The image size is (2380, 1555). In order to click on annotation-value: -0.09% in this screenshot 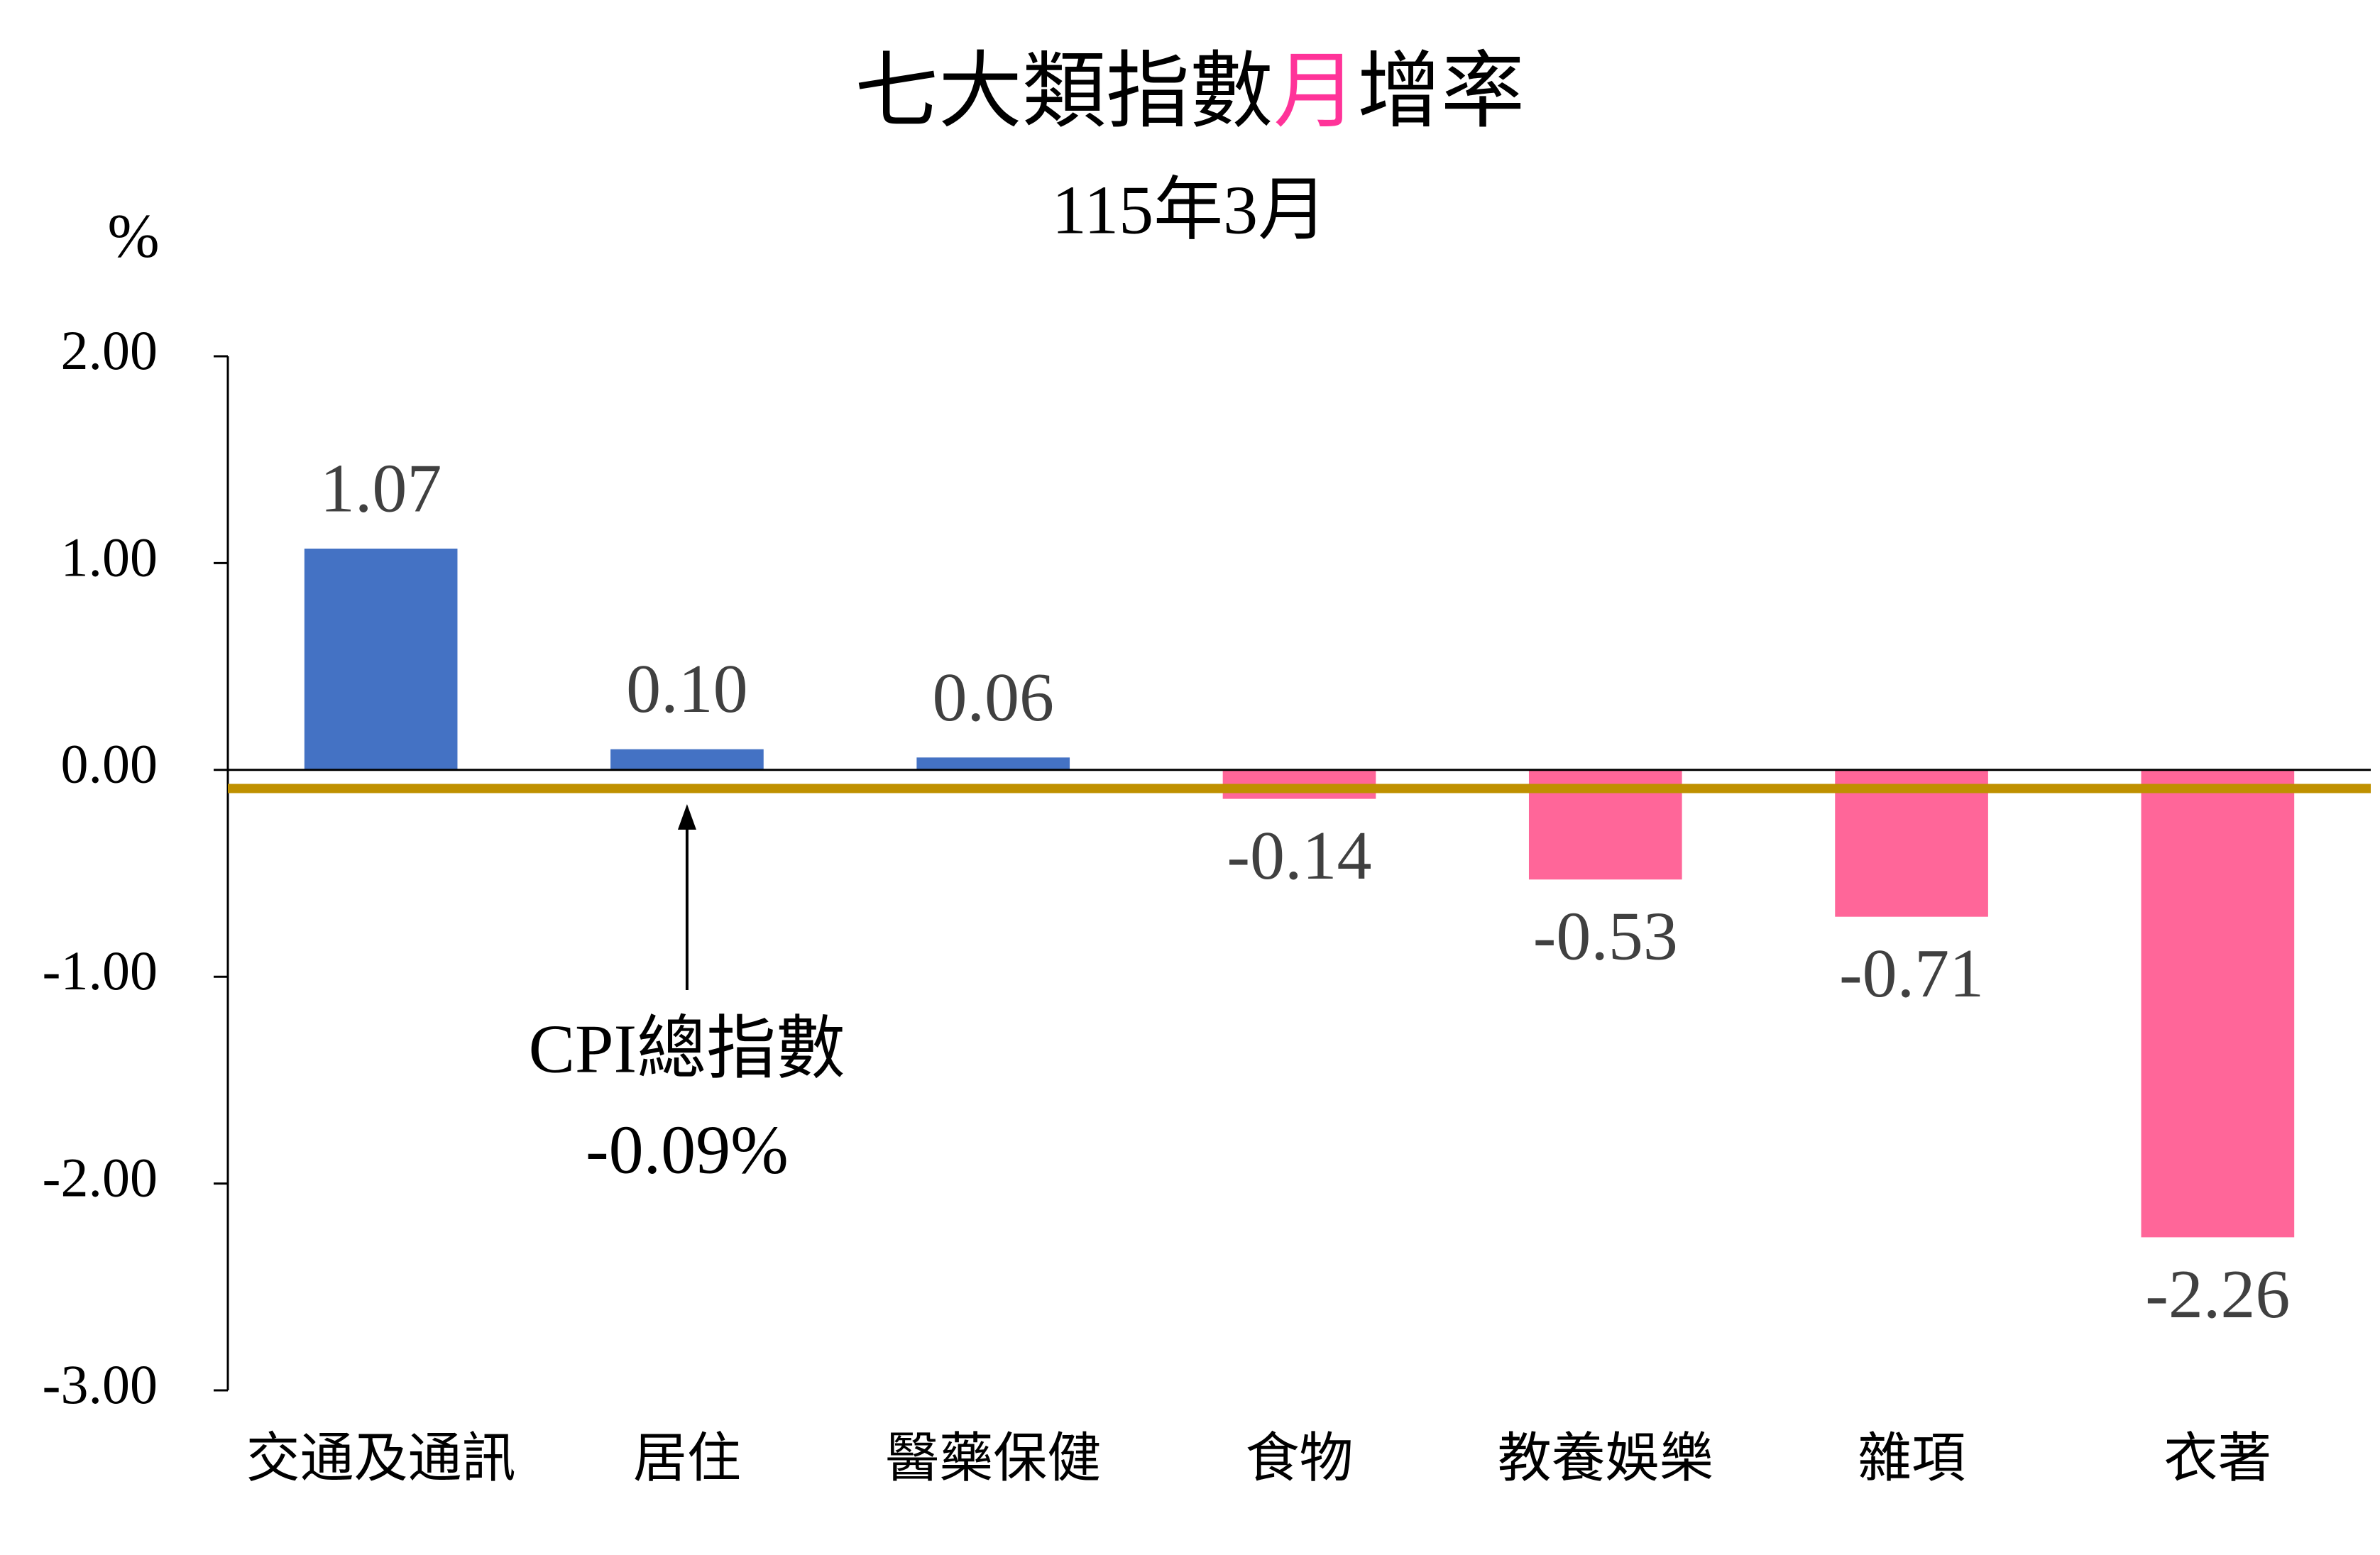, I will do `click(687, 1150)`.